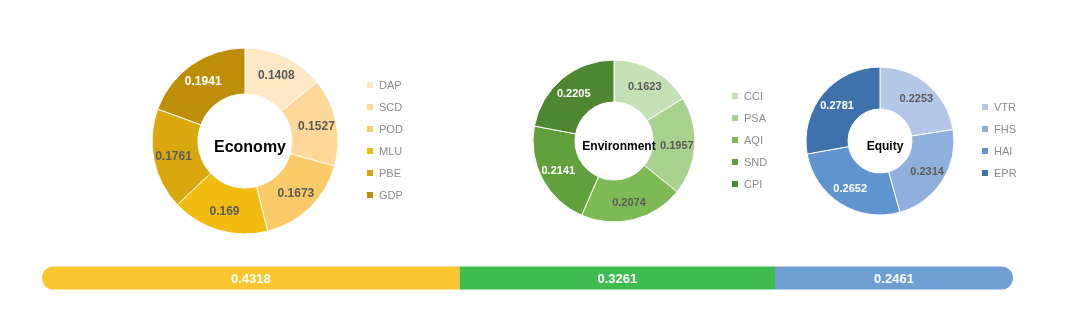 This screenshot has height=324, width=1080. I want to click on data-label: 0.1527, so click(317, 126).